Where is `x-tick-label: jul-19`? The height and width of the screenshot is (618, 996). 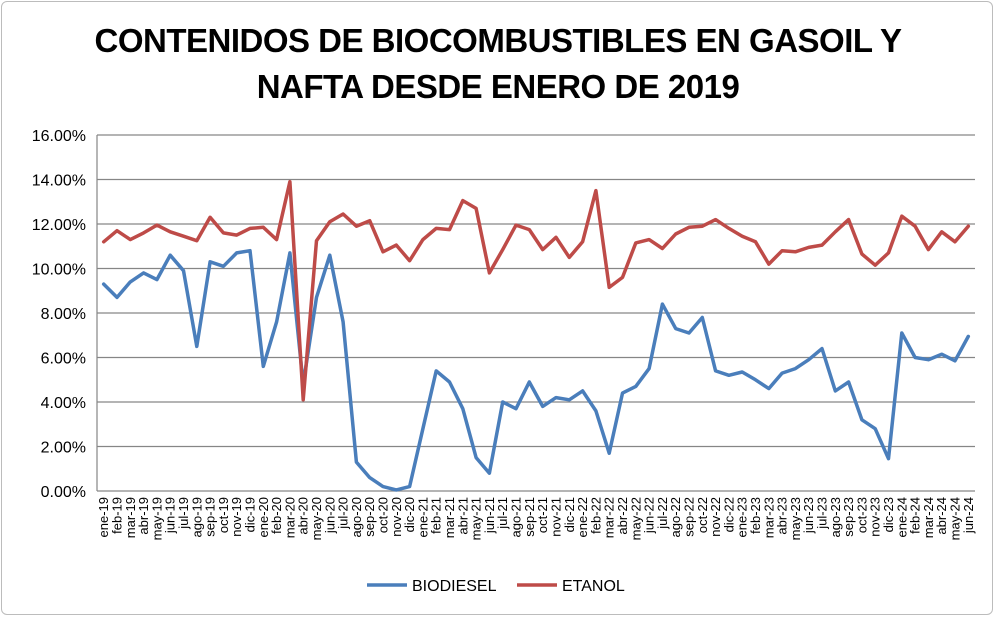
x-tick-label: jul-19 is located at coordinates (183, 513).